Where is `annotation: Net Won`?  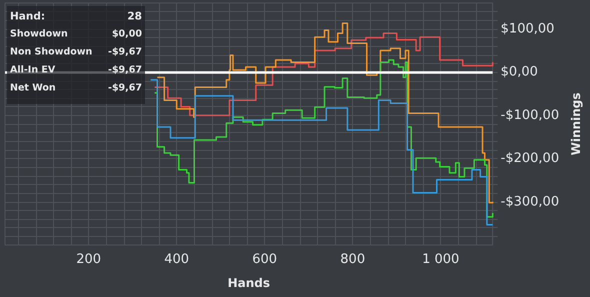 annotation: Net Won is located at coordinates (33, 88).